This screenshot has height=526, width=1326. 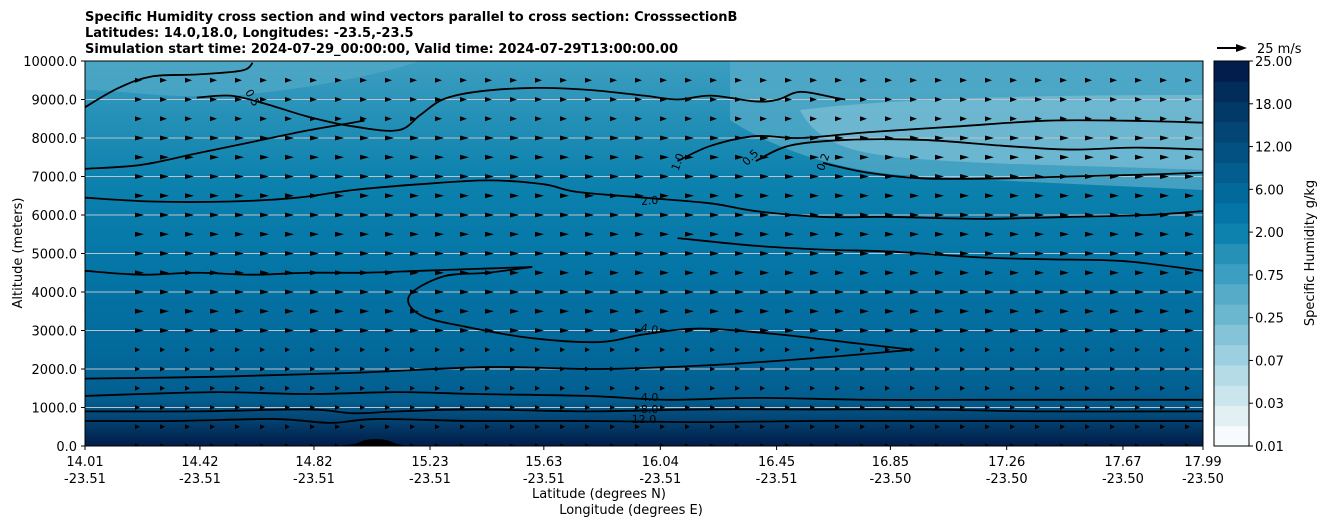 I want to click on x-tick-label-lat: 16.45, so click(x=776, y=462).